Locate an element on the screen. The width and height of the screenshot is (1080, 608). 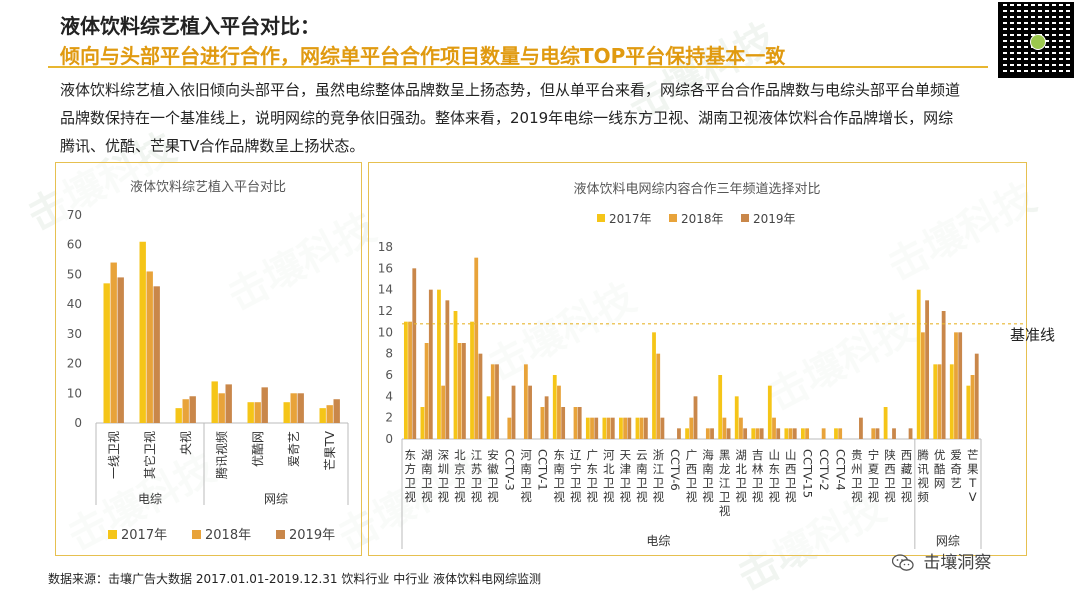
y-tick-label: 10 is located at coordinates (74, 393).